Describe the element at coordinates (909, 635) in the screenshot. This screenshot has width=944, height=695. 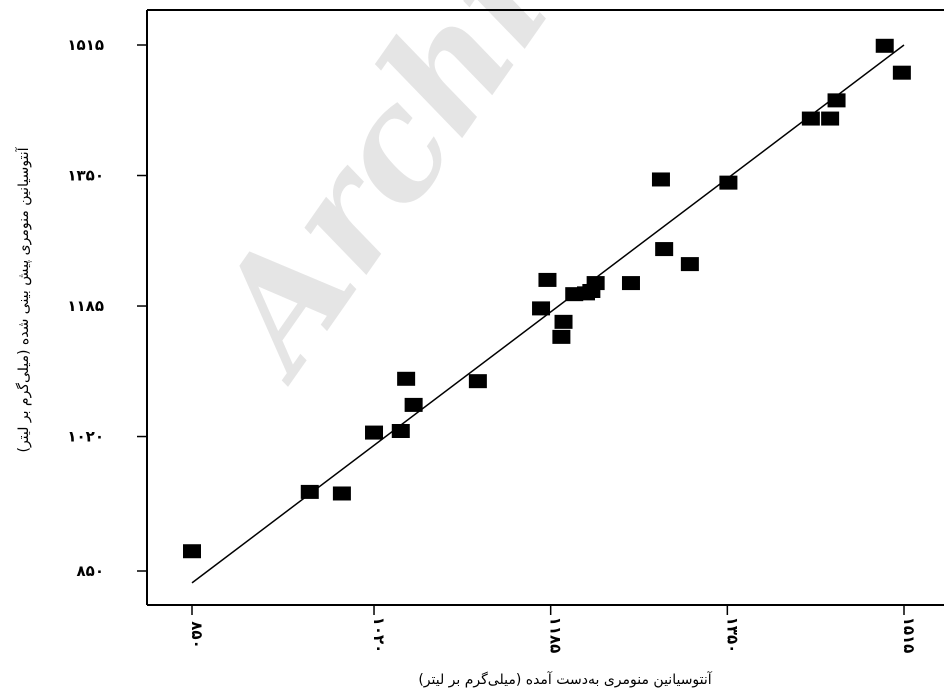
I see `x-tick-label: ۱۵۱۵` at that location.